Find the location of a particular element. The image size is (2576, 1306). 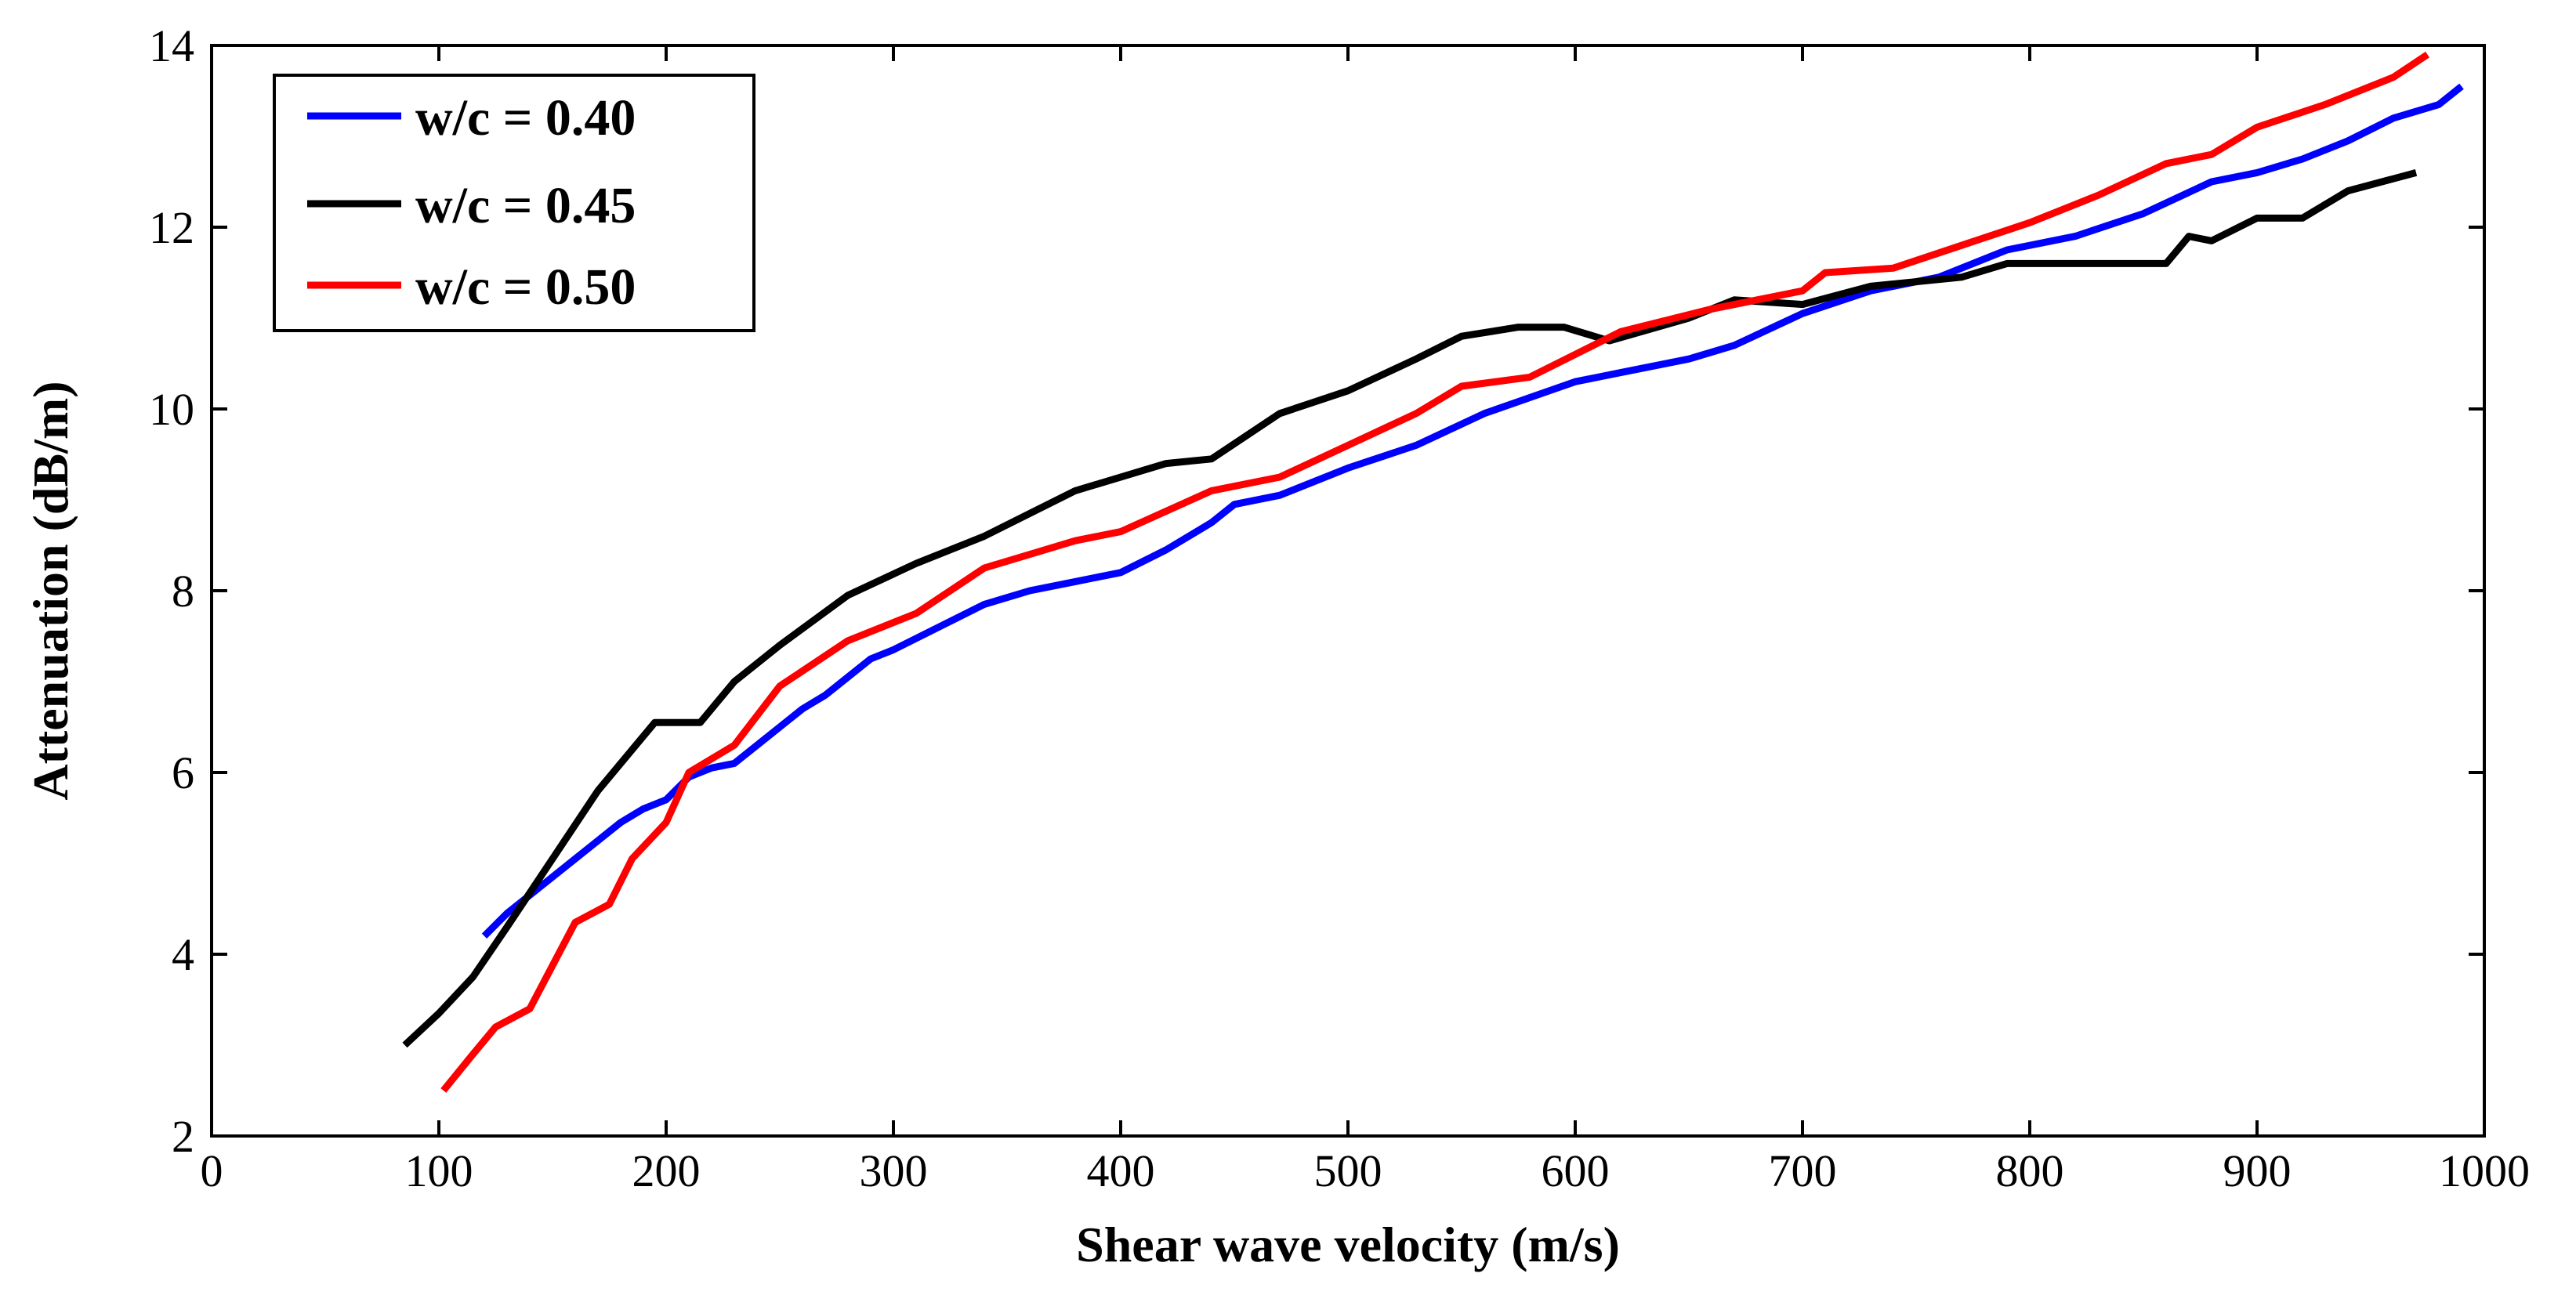

y-tick-label: 14 is located at coordinates (171, 45).